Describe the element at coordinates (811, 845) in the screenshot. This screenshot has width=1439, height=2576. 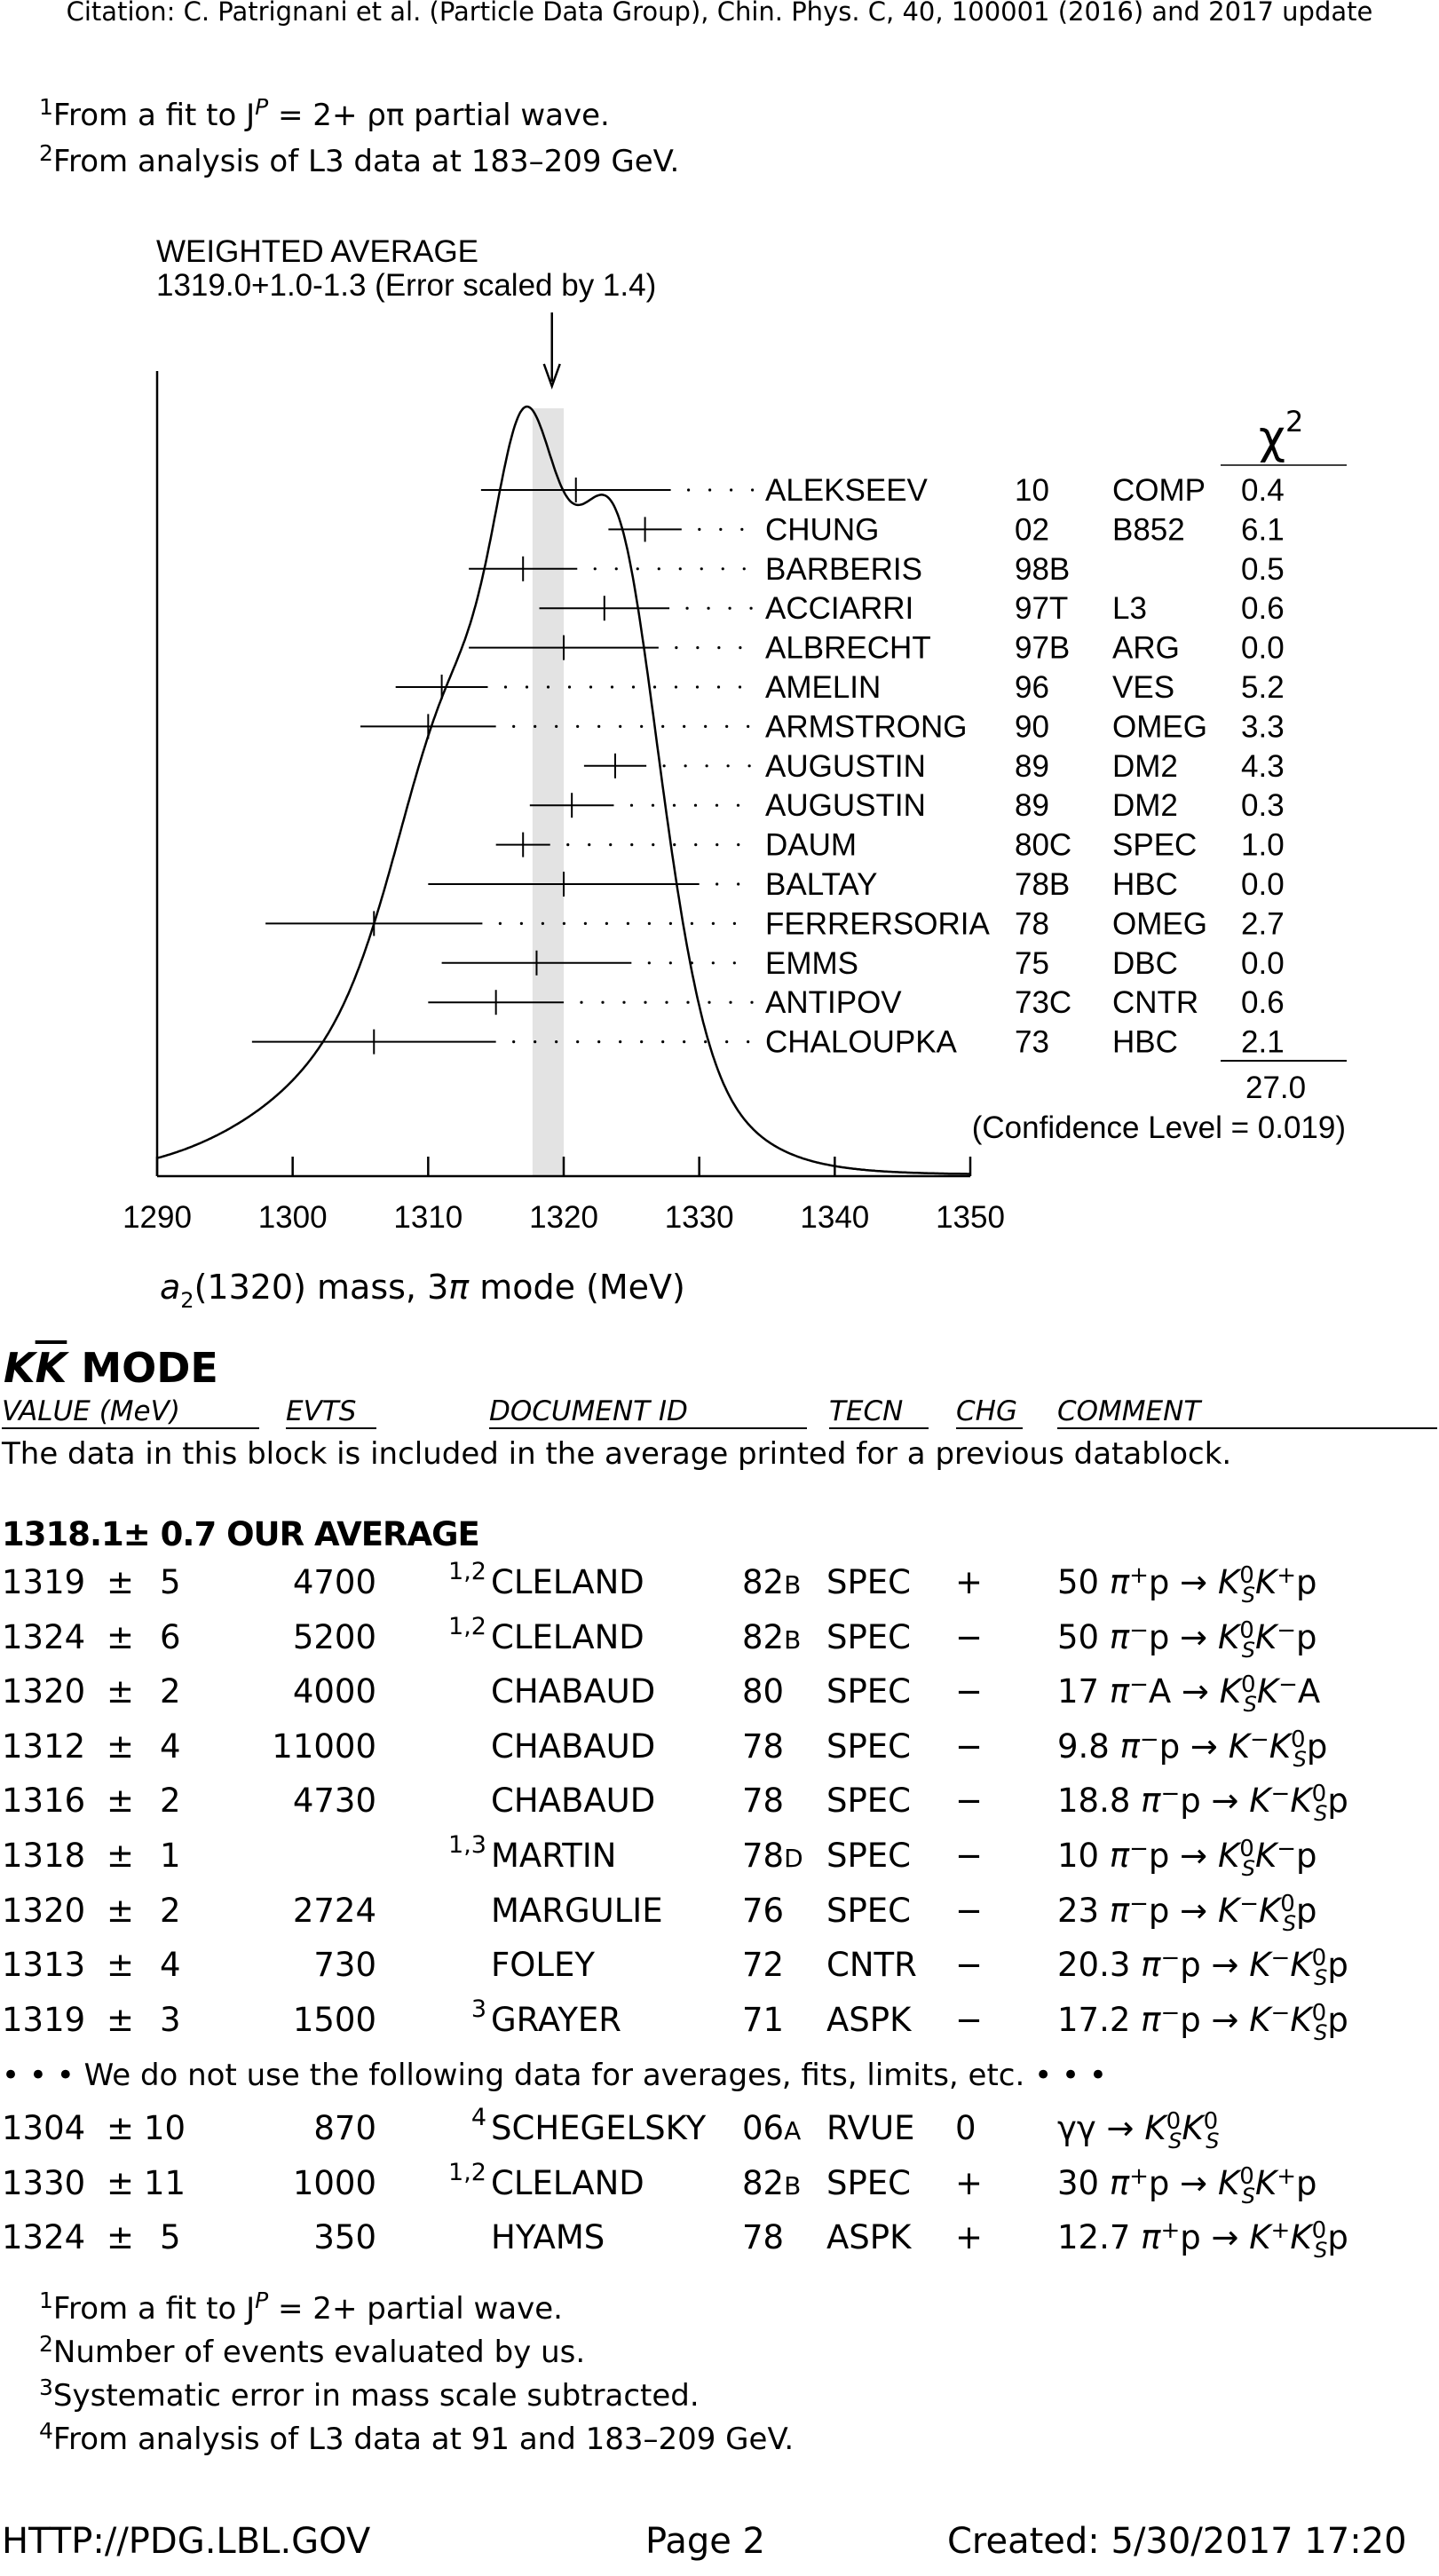
I see `measurement-name: DAUM` at that location.